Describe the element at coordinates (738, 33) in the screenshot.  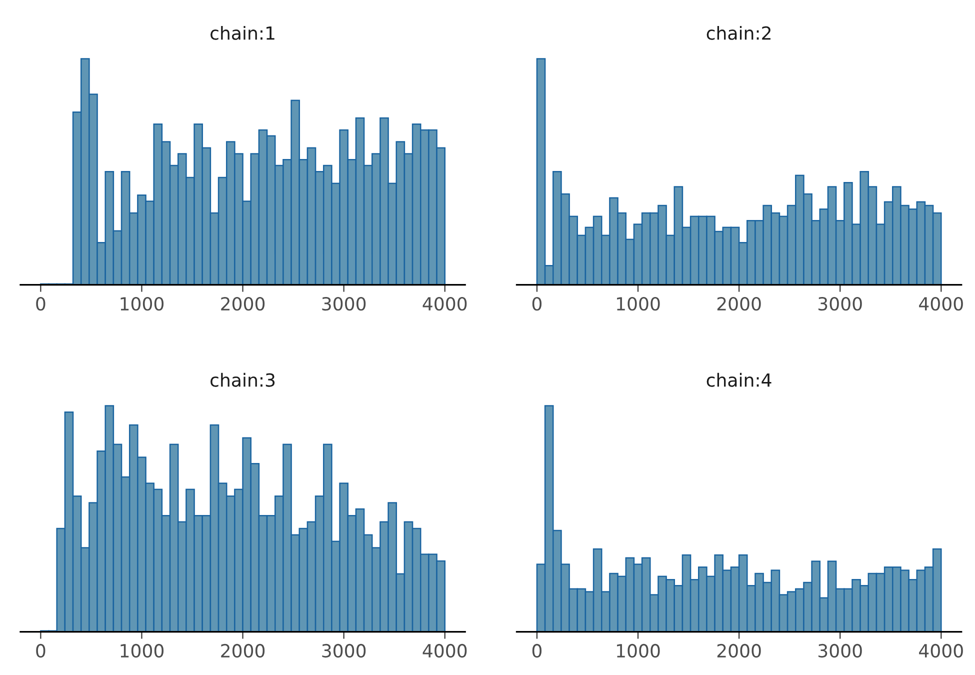
I see `chart-title: chain:2` at that location.